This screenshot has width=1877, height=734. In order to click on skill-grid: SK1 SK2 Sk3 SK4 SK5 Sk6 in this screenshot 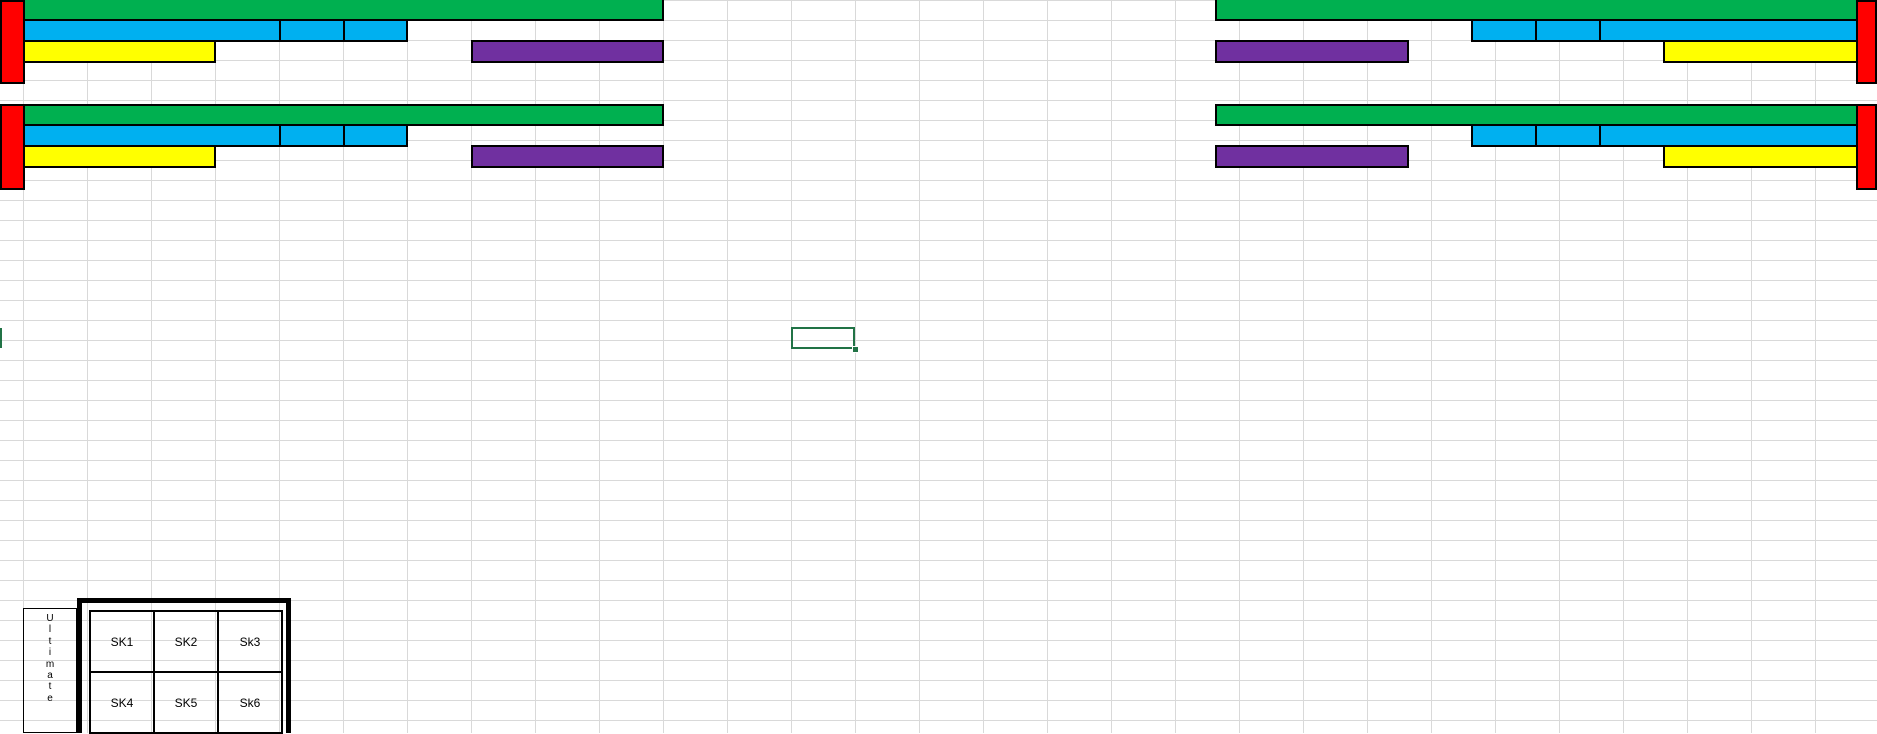, I will do `click(186, 672)`.